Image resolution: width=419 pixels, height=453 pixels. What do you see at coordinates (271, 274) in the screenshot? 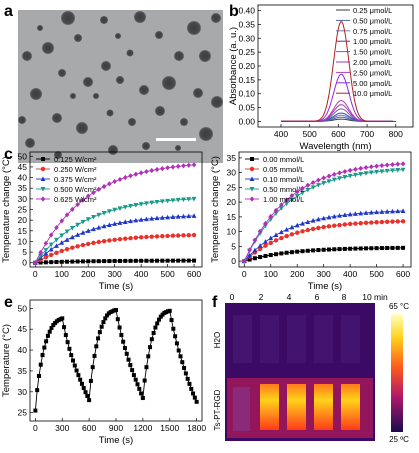
I see `d-x-tick-label: 100` at bounding box center [271, 274].